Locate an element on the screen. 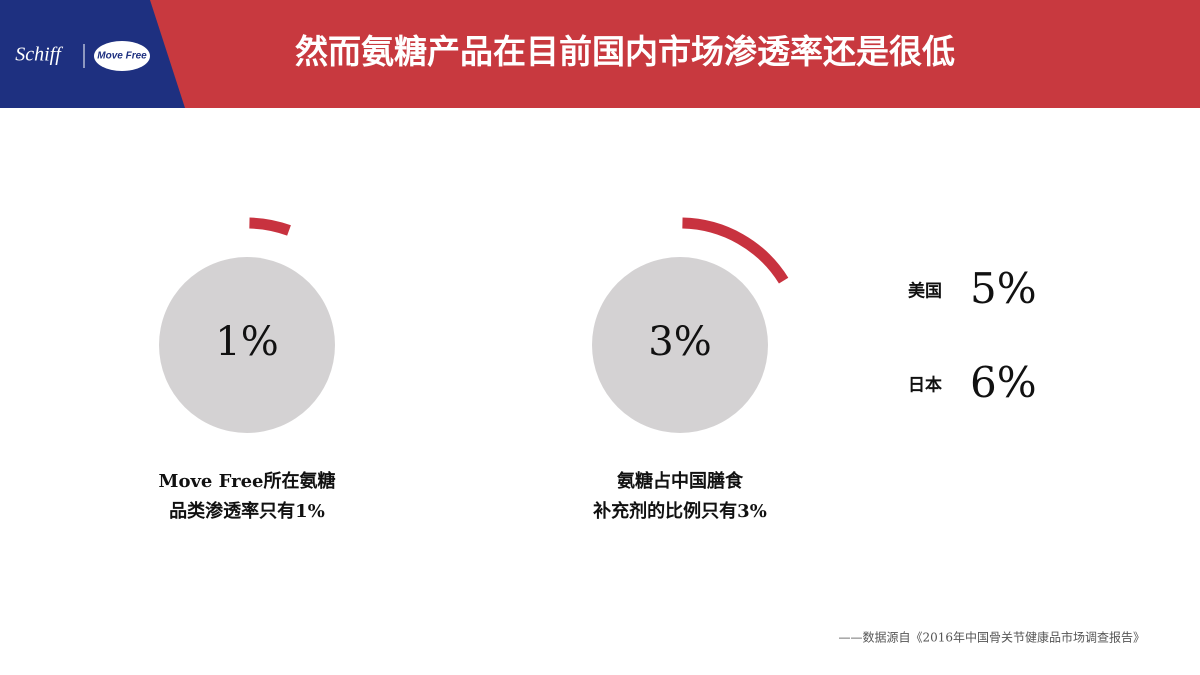 This screenshot has width=1200, height=675. logo-schiff: Schiff is located at coordinates (39, 55).